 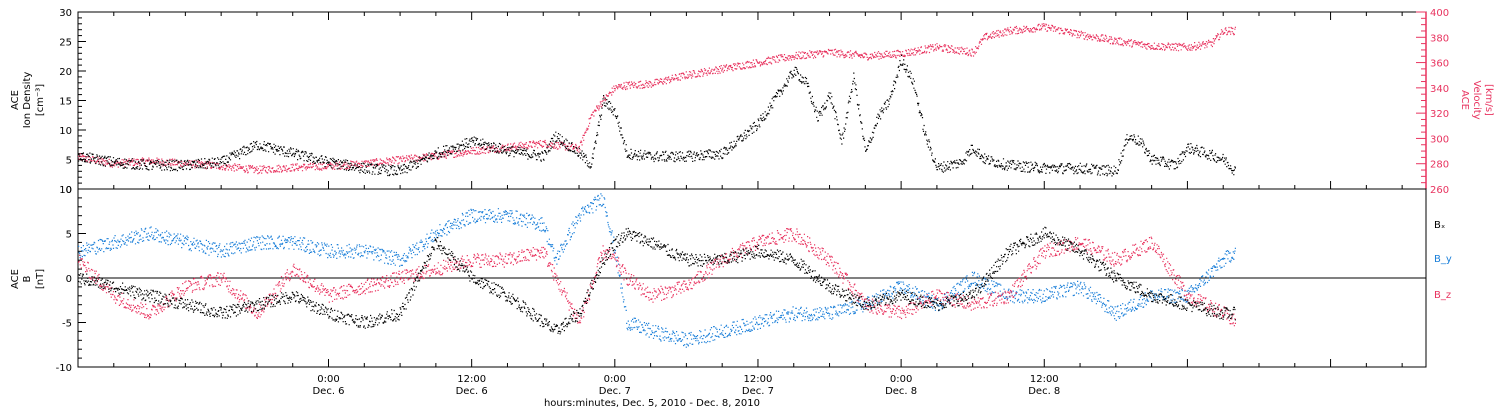 I want to click on top-right-tick-label: 320, so click(x=1439, y=114).